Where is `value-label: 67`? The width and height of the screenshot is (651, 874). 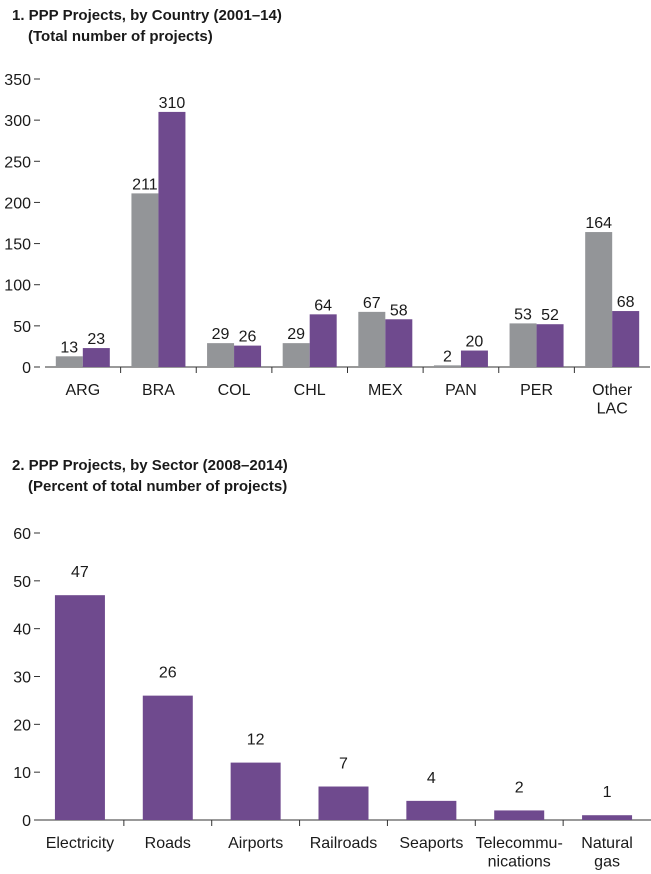
value-label: 67 is located at coordinates (372, 303).